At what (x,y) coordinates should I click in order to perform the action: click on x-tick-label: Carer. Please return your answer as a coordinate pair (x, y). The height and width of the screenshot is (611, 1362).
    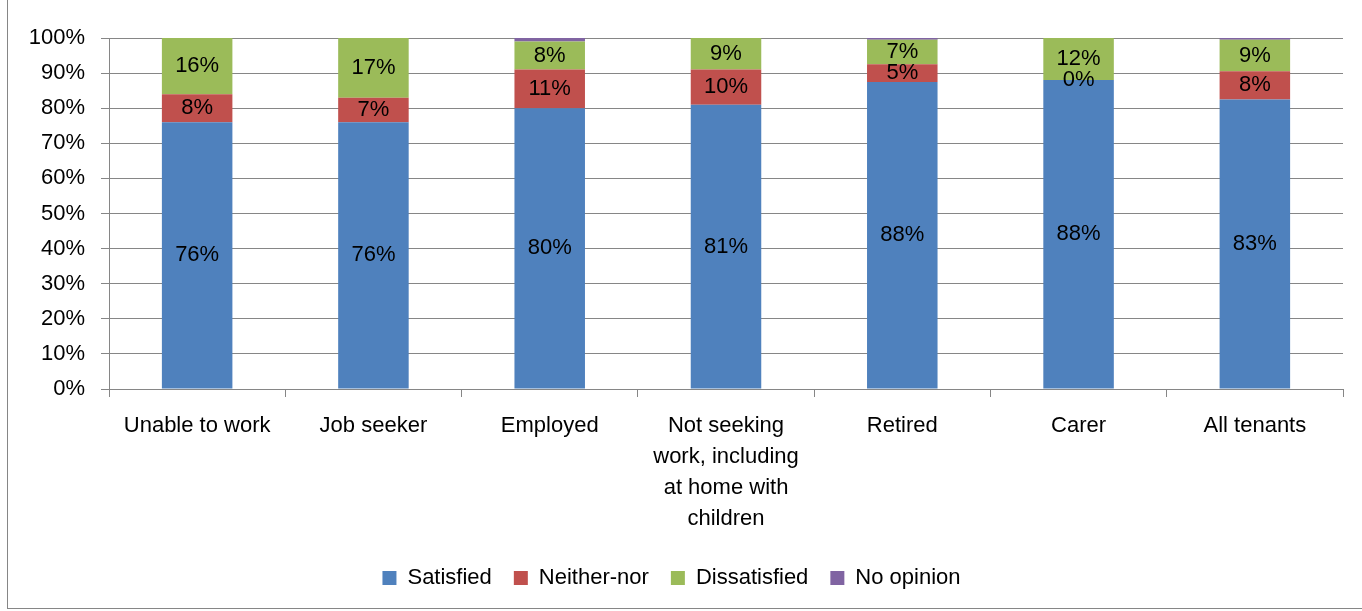
    Looking at the image, I should click on (1079, 425).